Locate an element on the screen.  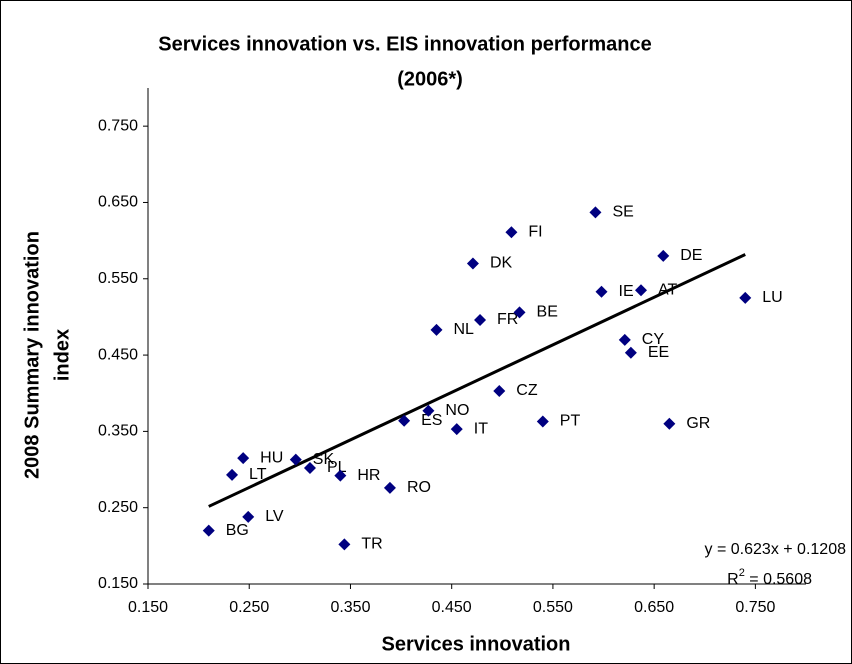
point-label: LV is located at coordinates (274, 516).